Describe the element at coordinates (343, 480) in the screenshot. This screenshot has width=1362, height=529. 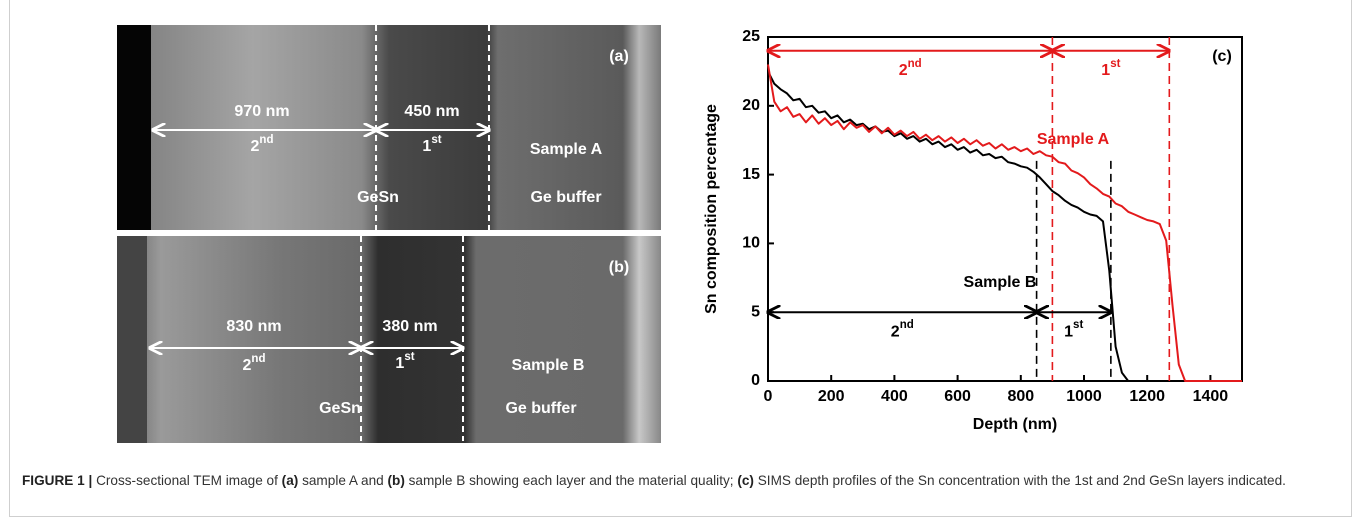
I see `caption-text: sample A and` at that location.